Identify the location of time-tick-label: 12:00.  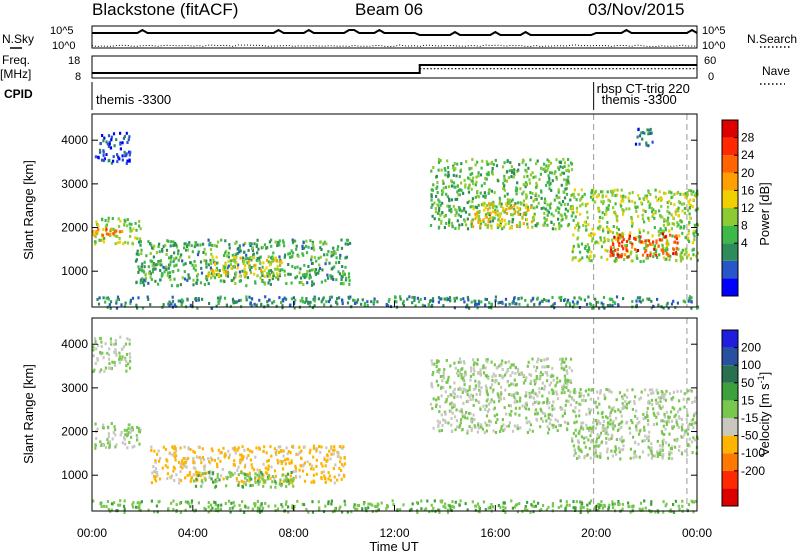
(394, 533).